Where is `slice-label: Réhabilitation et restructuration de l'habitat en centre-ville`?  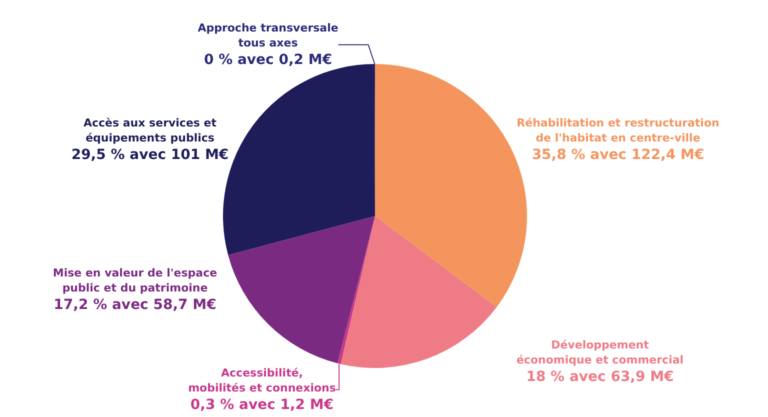 slice-label: Réhabilitation et restructuration de l'habitat en centre-ville is located at coordinates (618, 130).